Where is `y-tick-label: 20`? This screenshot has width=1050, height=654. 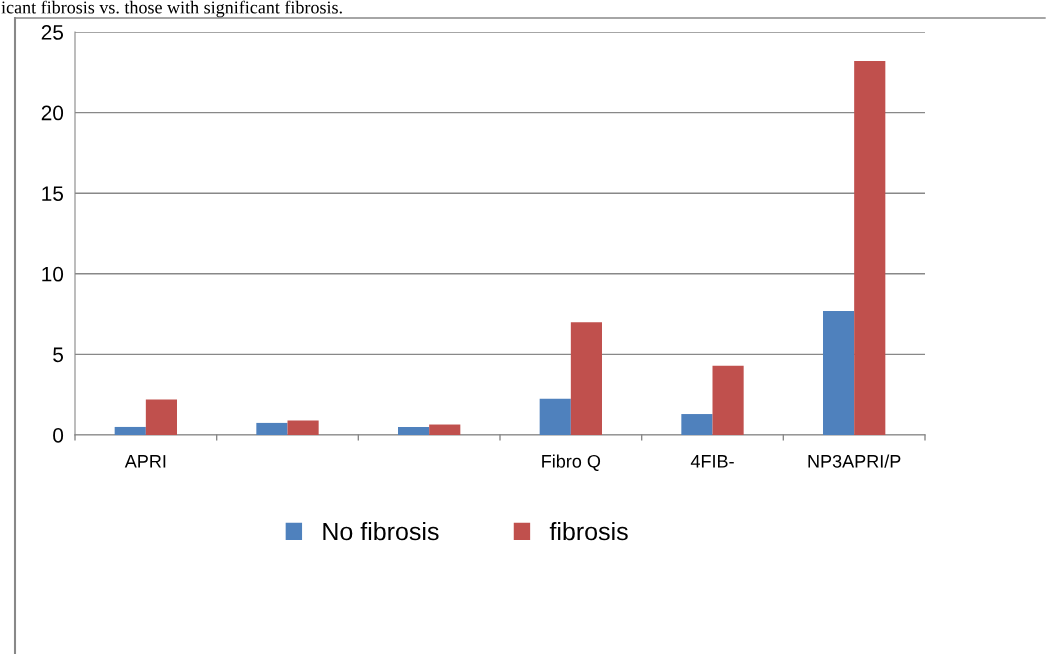
y-tick-label: 20 is located at coordinates (52, 113).